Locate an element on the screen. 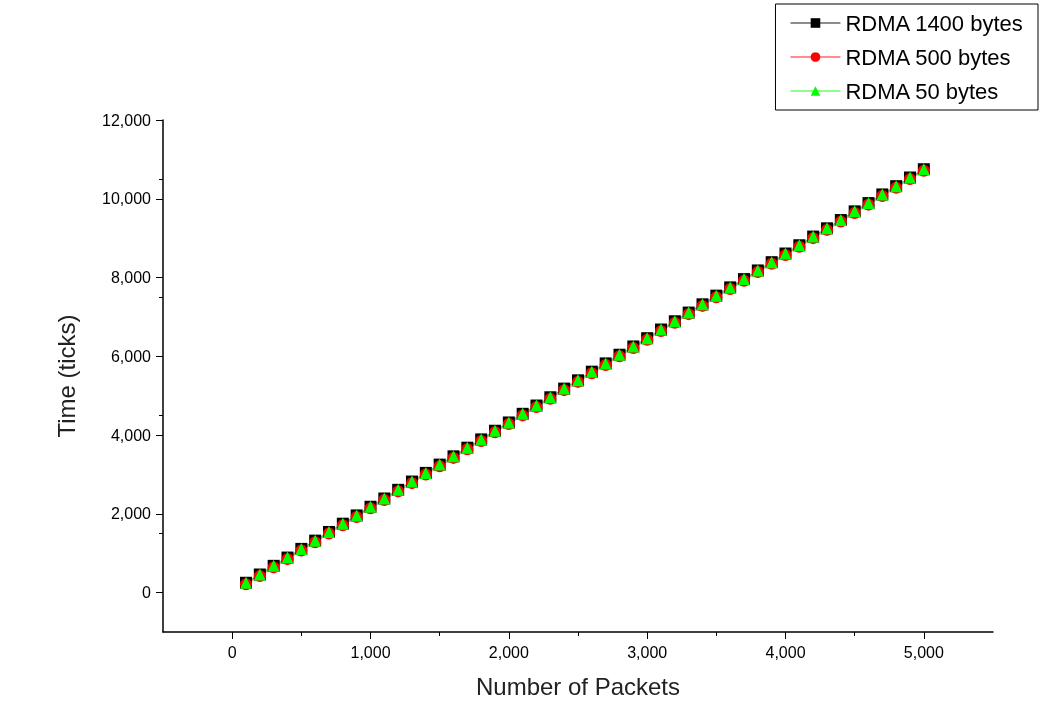 Image resolution: width=1042 pixels, height=715 pixels. x-tick-label: 4,000 is located at coordinates (785, 652).